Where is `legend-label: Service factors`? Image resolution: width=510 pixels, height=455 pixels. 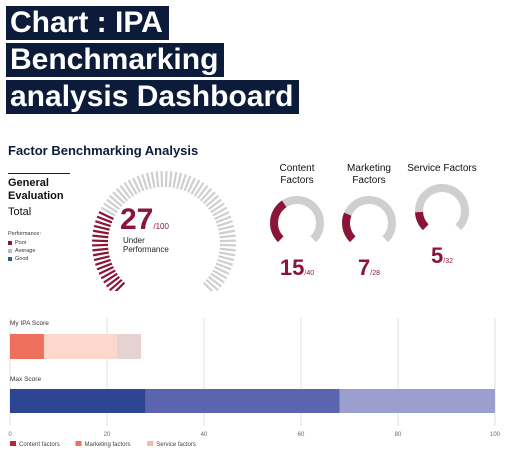 legend-label: Service factors is located at coordinates (176, 445).